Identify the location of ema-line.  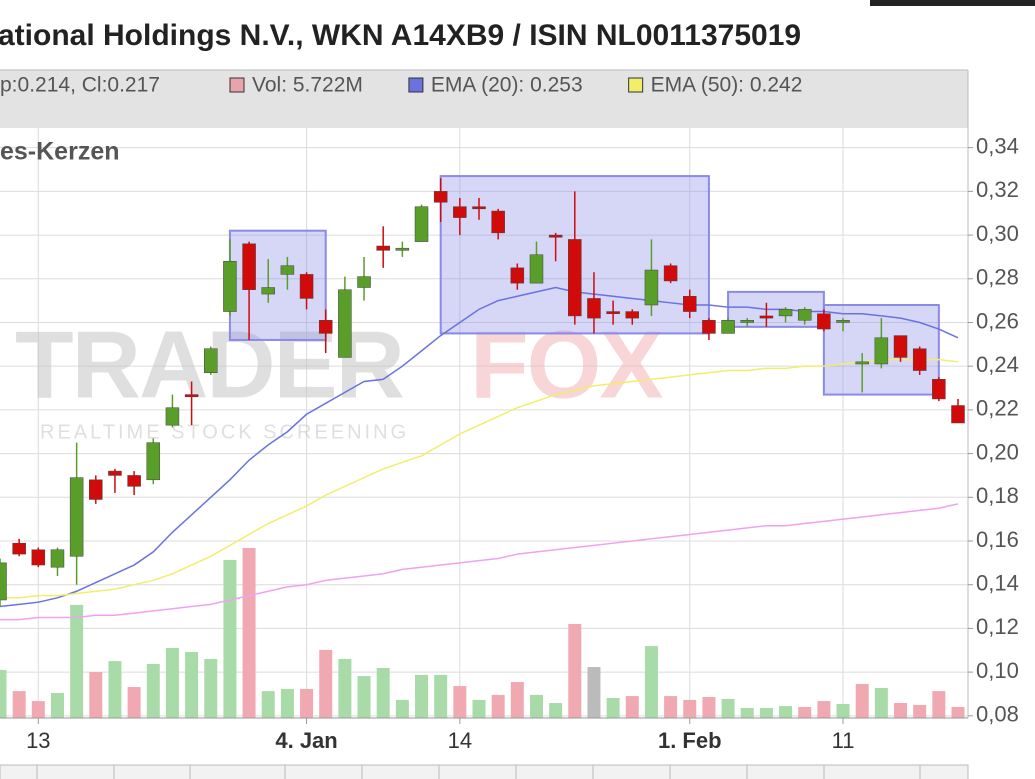
(479, 562).